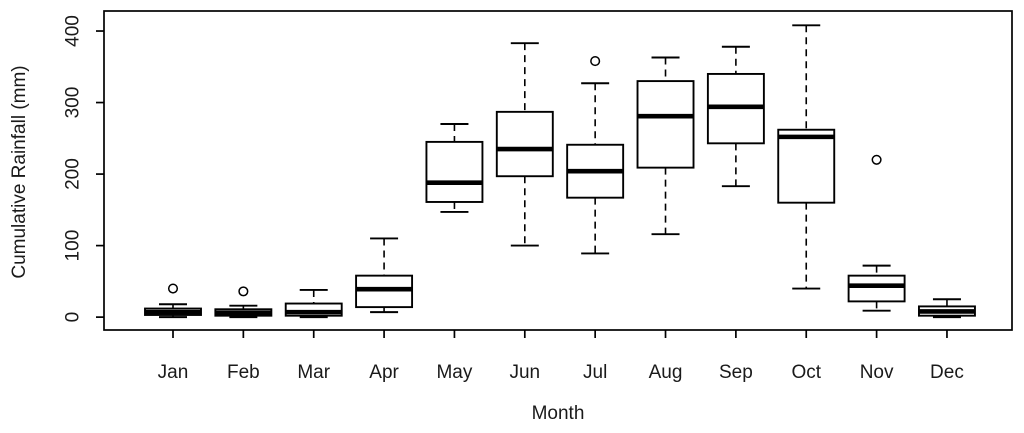  Describe the element at coordinates (73, 317) in the screenshot. I see `y-tick-label: 0` at that location.